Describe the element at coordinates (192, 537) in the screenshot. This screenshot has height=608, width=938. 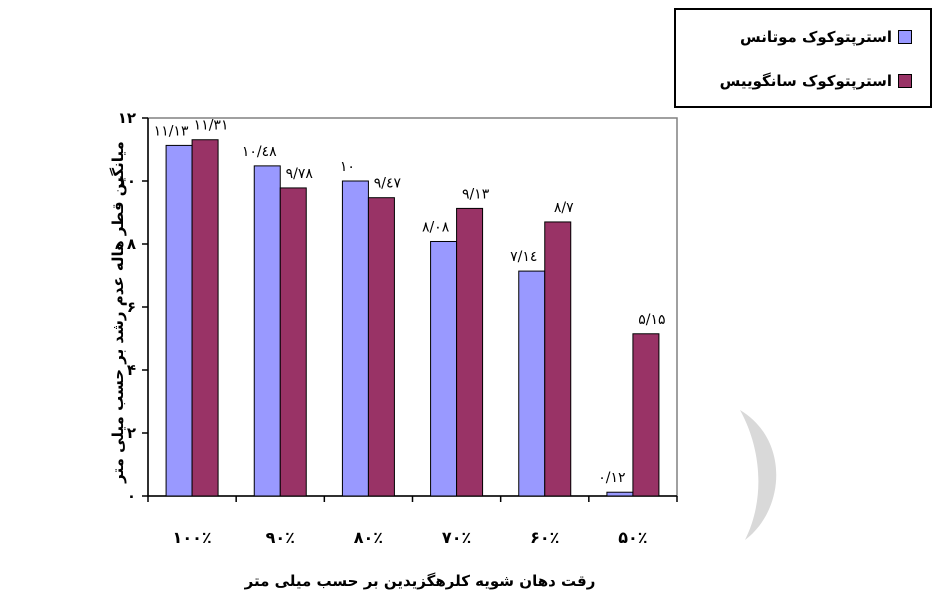
I see `x-tick-label: ۱۰۰٪` at that location.